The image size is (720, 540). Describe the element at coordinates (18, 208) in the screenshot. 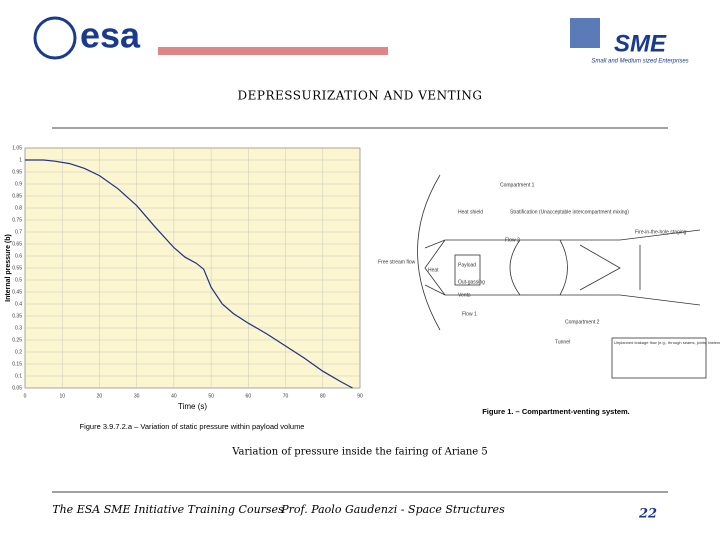

I see `y-tick-label: 0.8` at that location.